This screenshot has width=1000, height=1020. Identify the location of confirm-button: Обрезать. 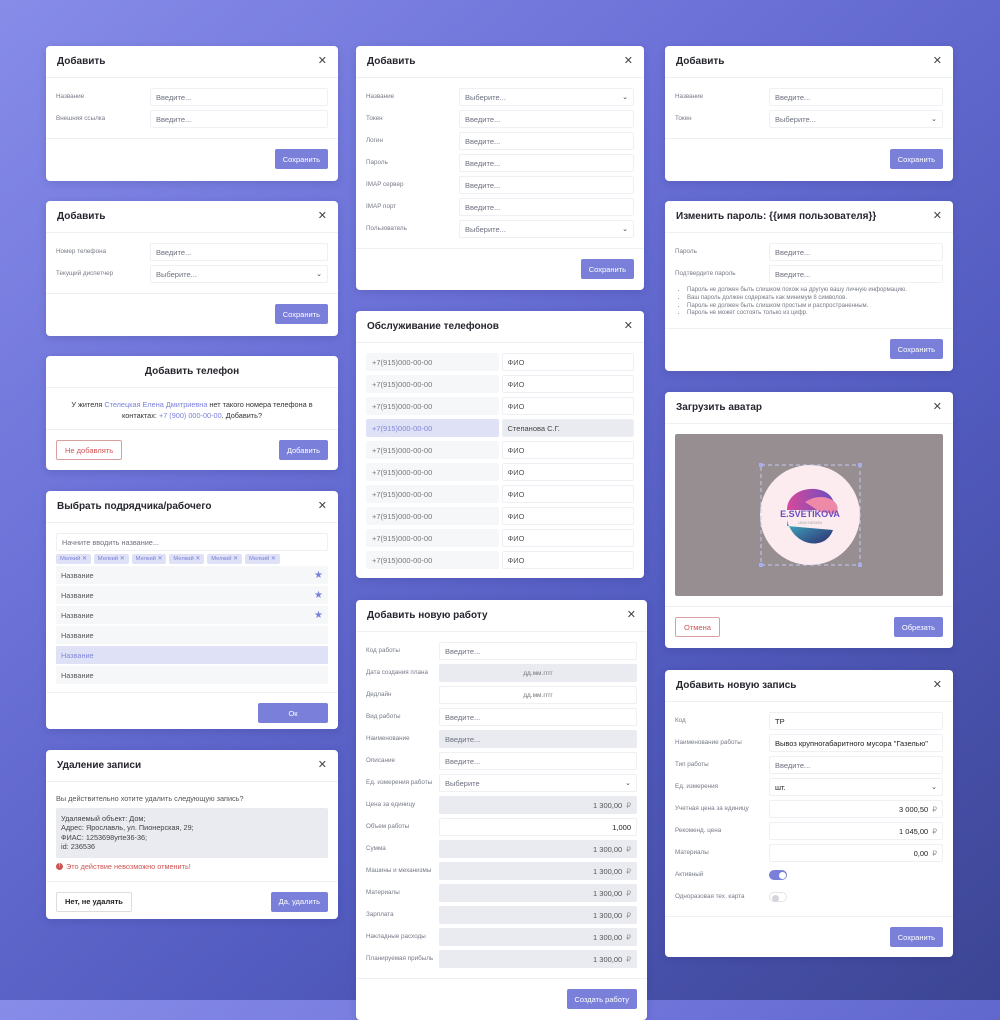
(918, 627).